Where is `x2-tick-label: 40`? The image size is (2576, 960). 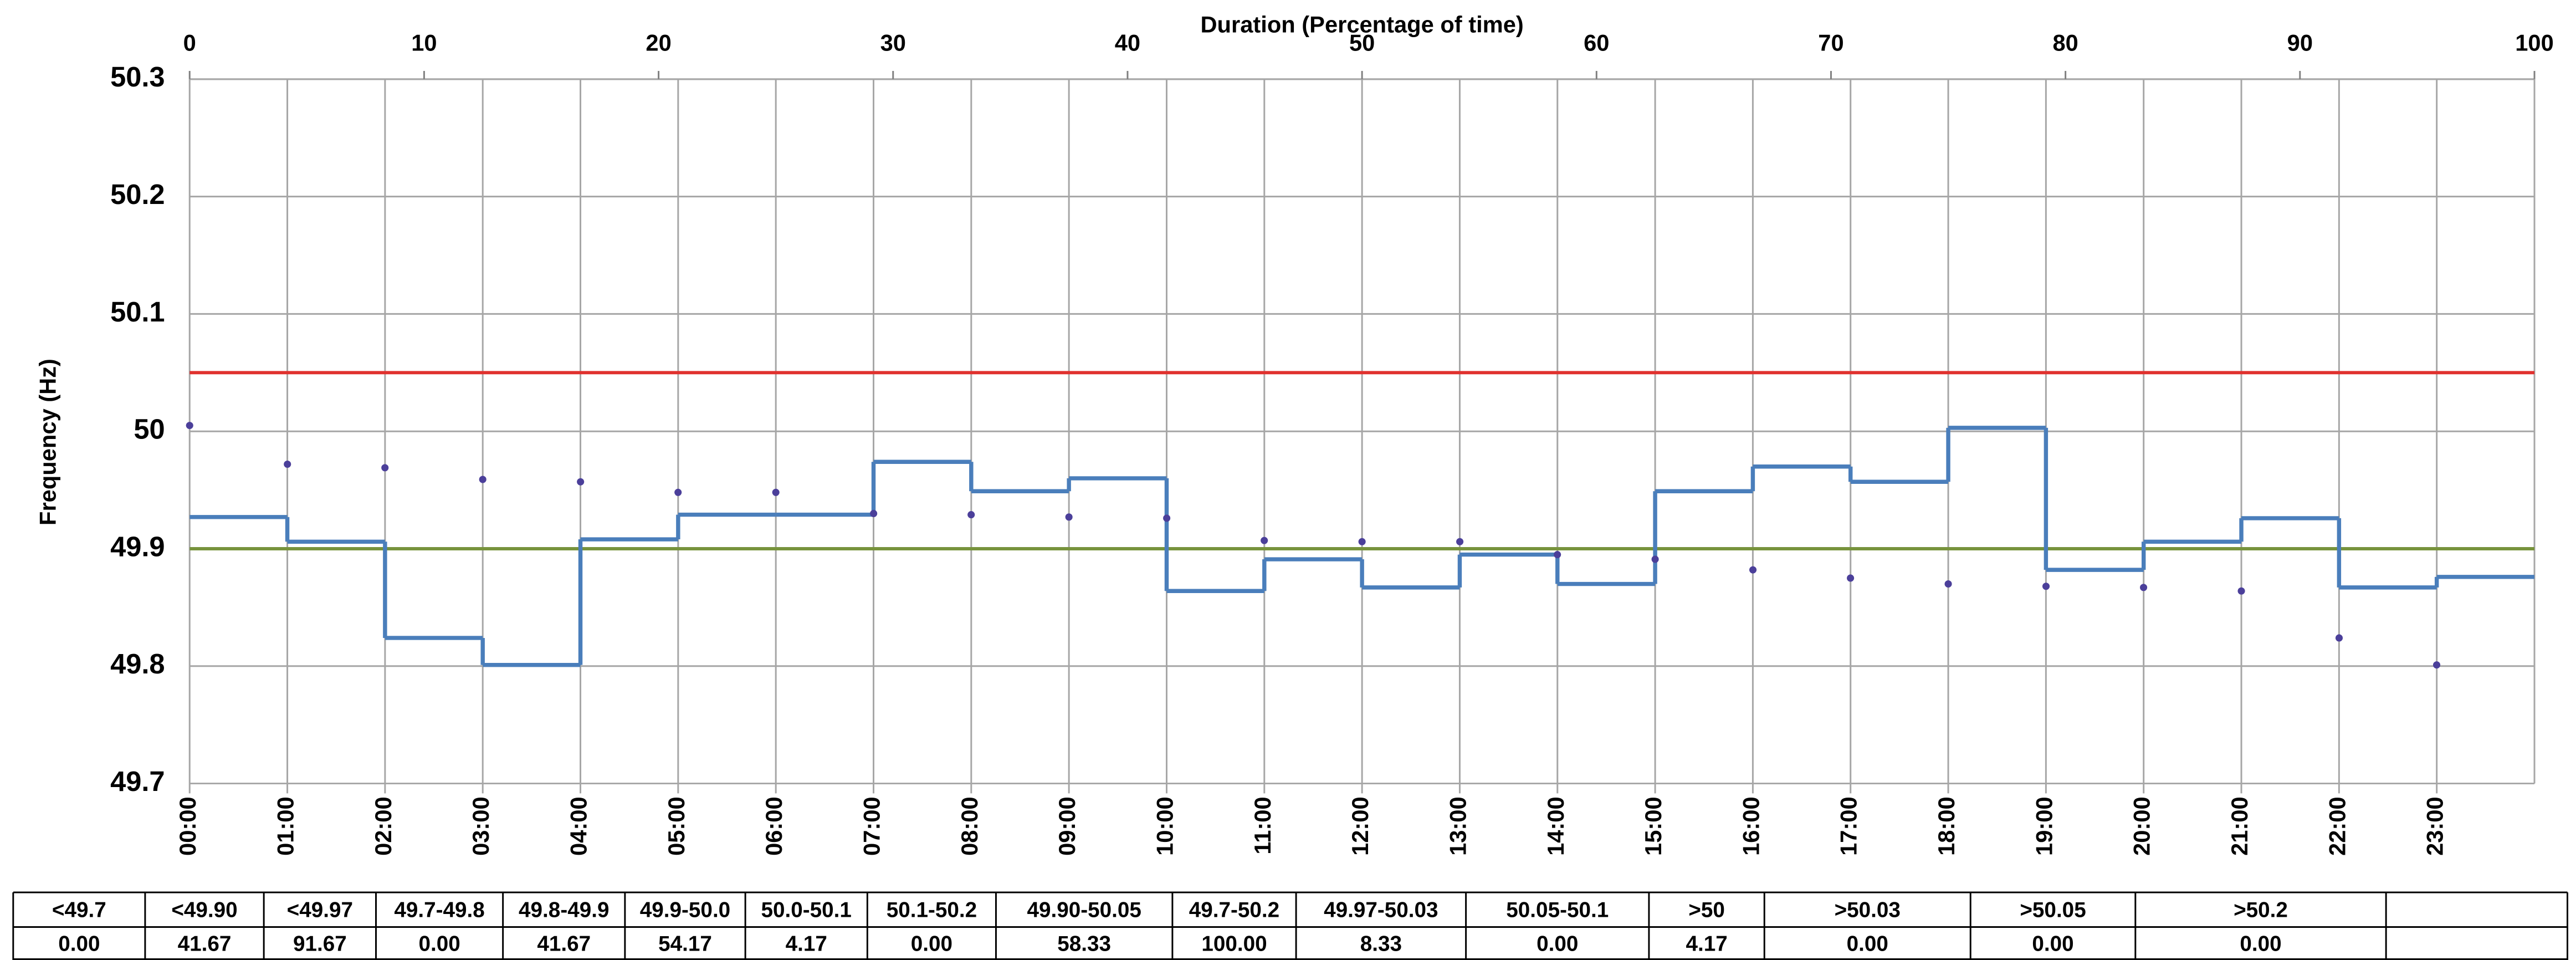 x2-tick-label: 40 is located at coordinates (1127, 42).